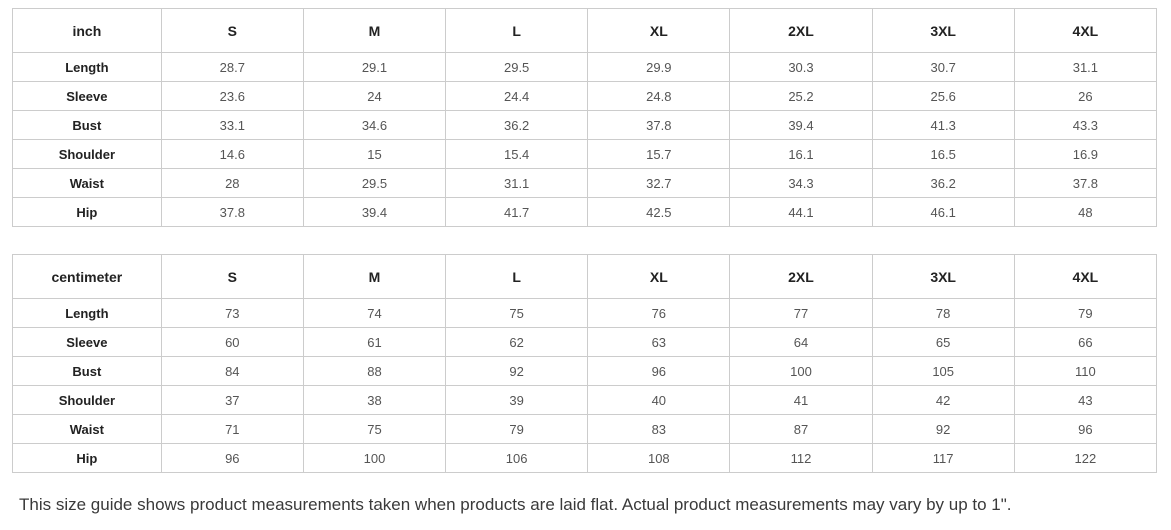 This screenshot has height=530, width=1171. What do you see at coordinates (943, 96) in the screenshot?
I see `measurement-value-cell: 25.6` at bounding box center [943, 96].